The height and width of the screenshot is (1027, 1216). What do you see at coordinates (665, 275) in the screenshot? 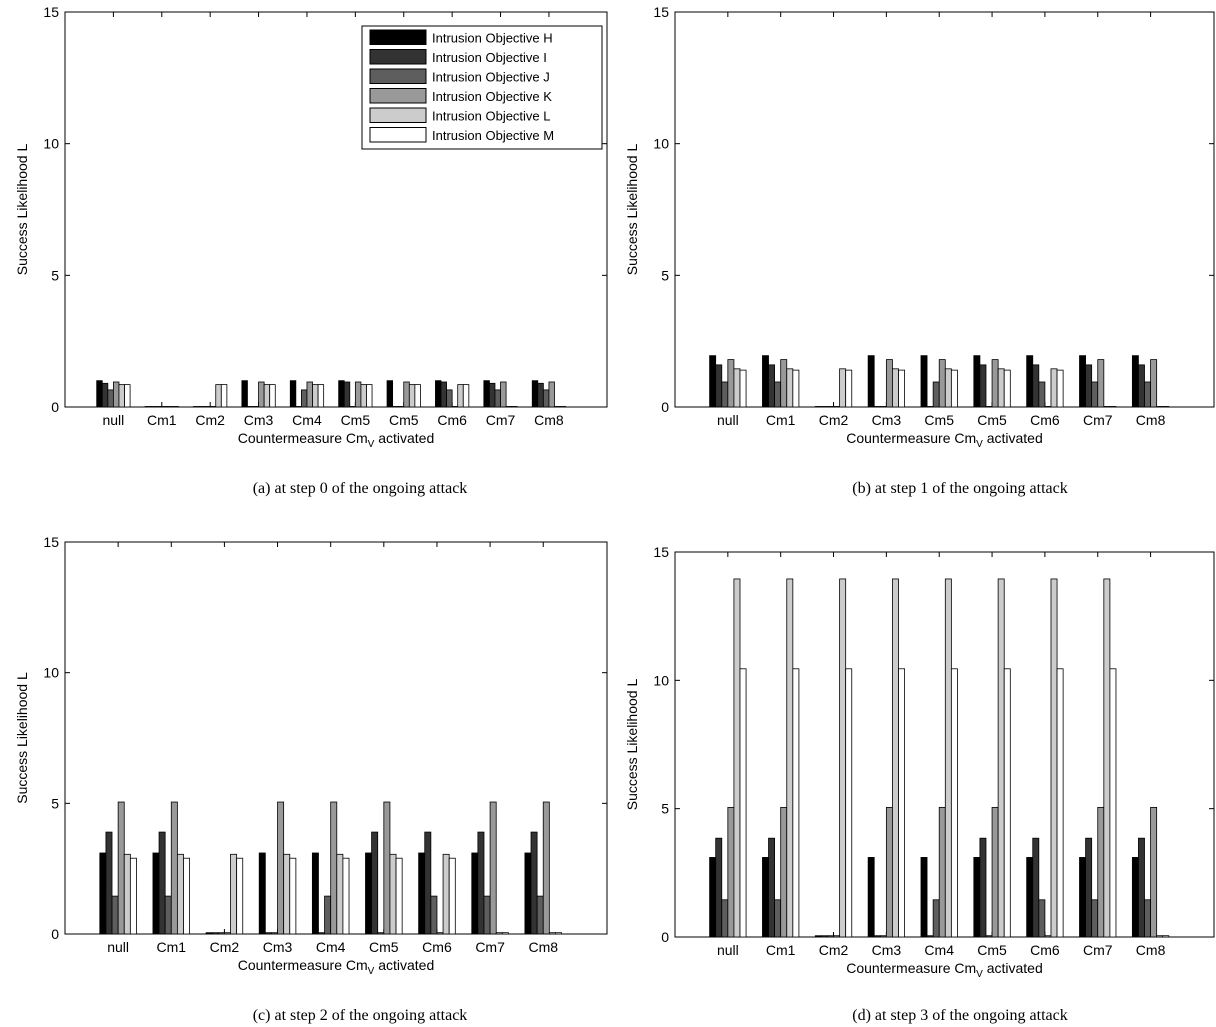
I see `y-tick-label: 5` at bounding box center [665, 275].